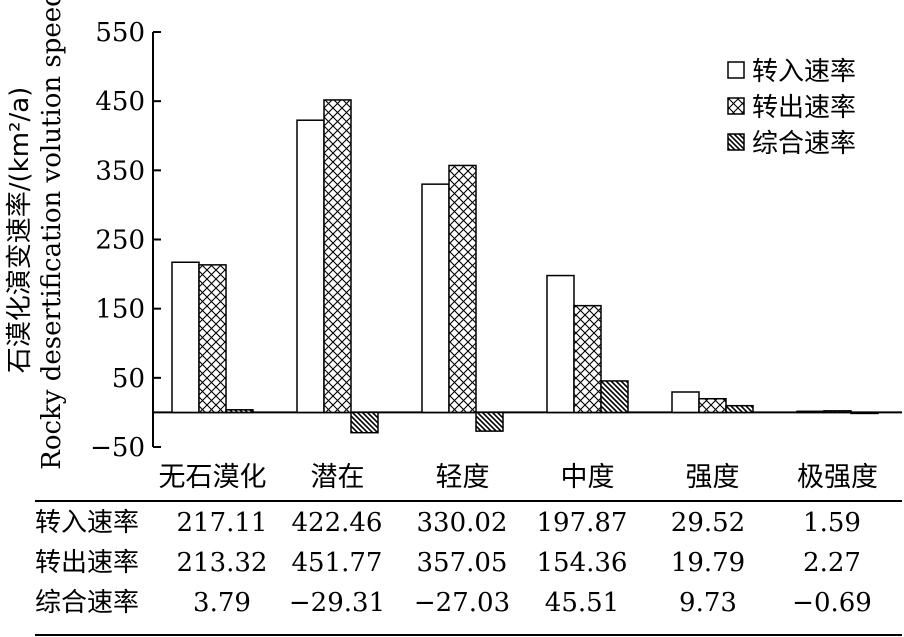 The width and height of the screenshot is (904, 637). I want to click on table-cell: 9.73, so click(708, 603).